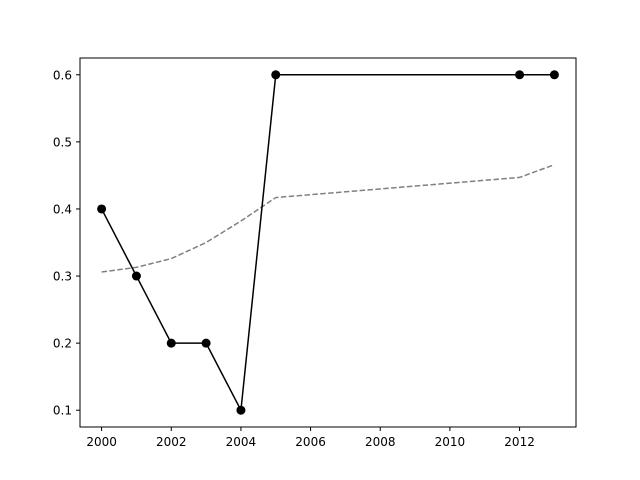 This screenshot has width=640, height=480. What do you see at coordinates (62, 142) in the screenshot?
I see `y-tick-label: 0.5` at bounding box center [62, 142].